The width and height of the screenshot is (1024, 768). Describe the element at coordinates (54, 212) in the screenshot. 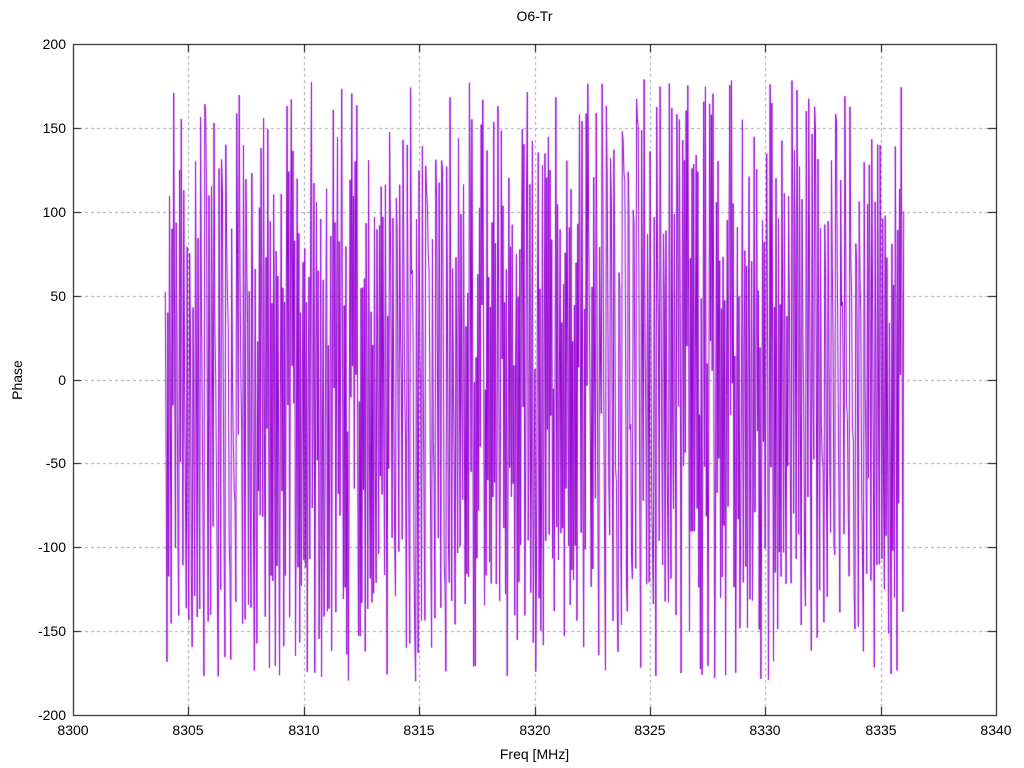

I see `y-tick-label: 100` at that location.